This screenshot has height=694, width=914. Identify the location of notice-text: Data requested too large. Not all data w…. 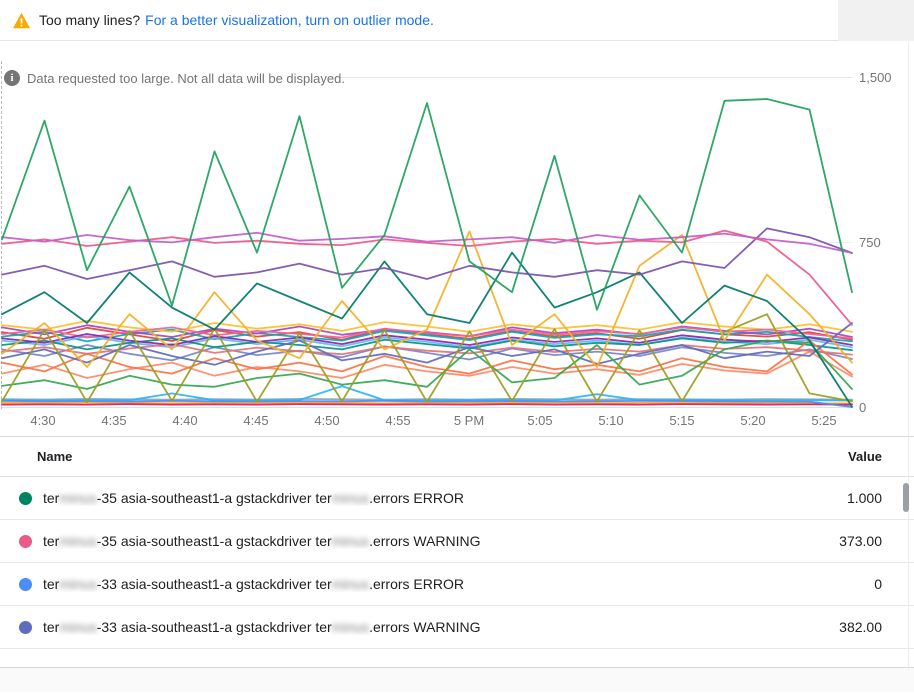
(186, 78).